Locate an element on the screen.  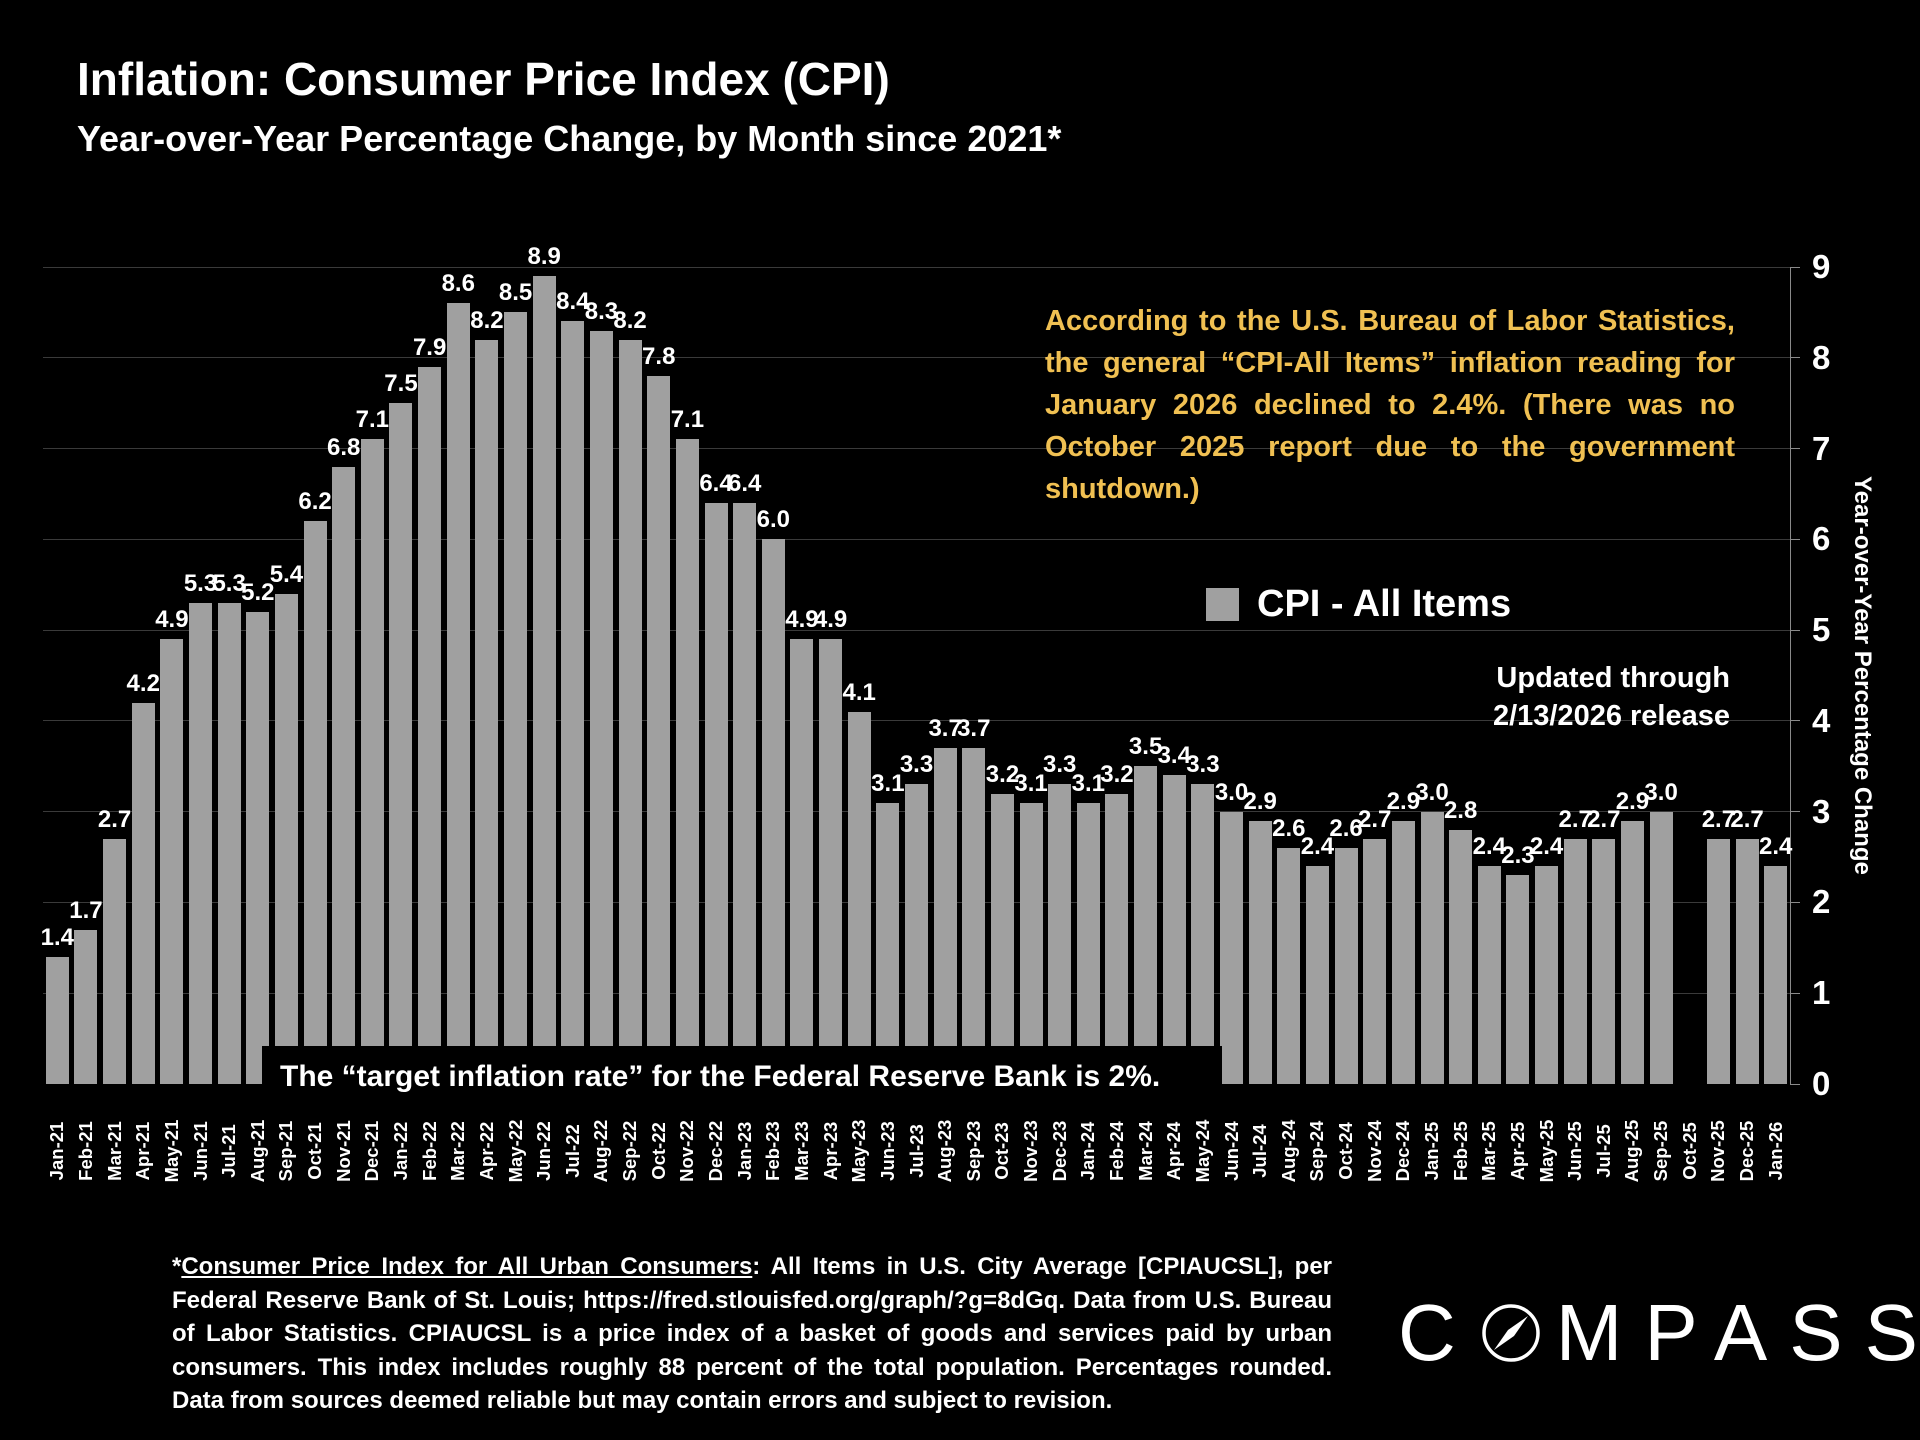
x-axis-label: Sep-24 is located at coordinates (1317, 1151).